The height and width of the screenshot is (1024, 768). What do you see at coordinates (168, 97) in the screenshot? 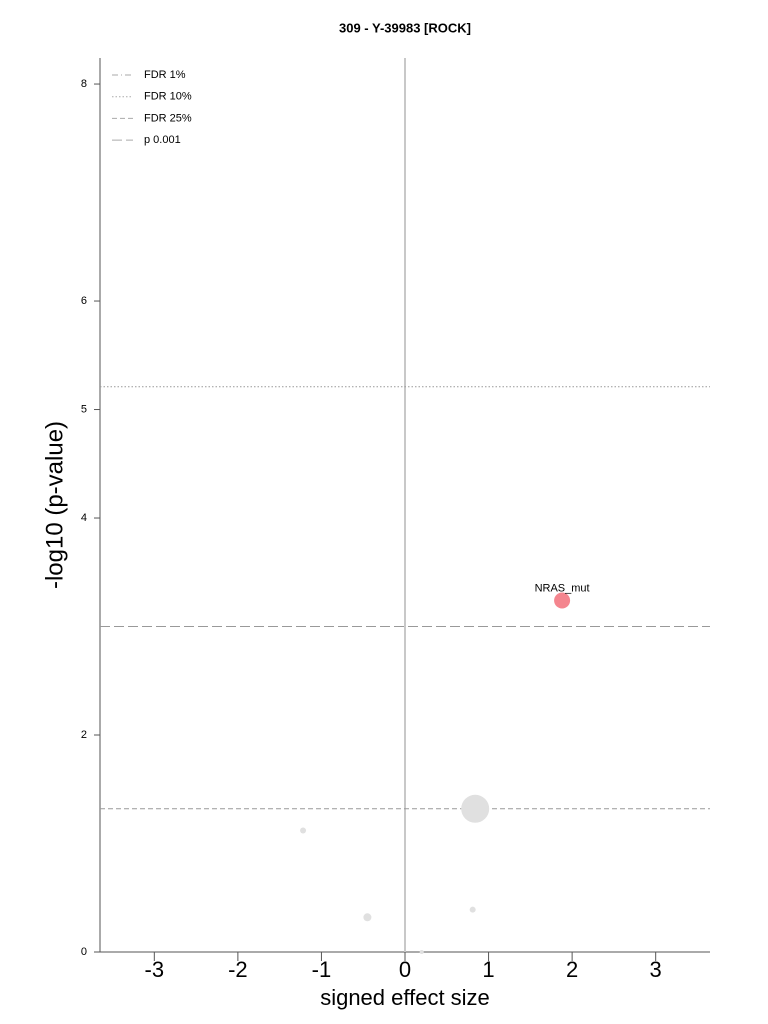
I see `legend-label: FDR 10%` at bounding box center [168, 97].